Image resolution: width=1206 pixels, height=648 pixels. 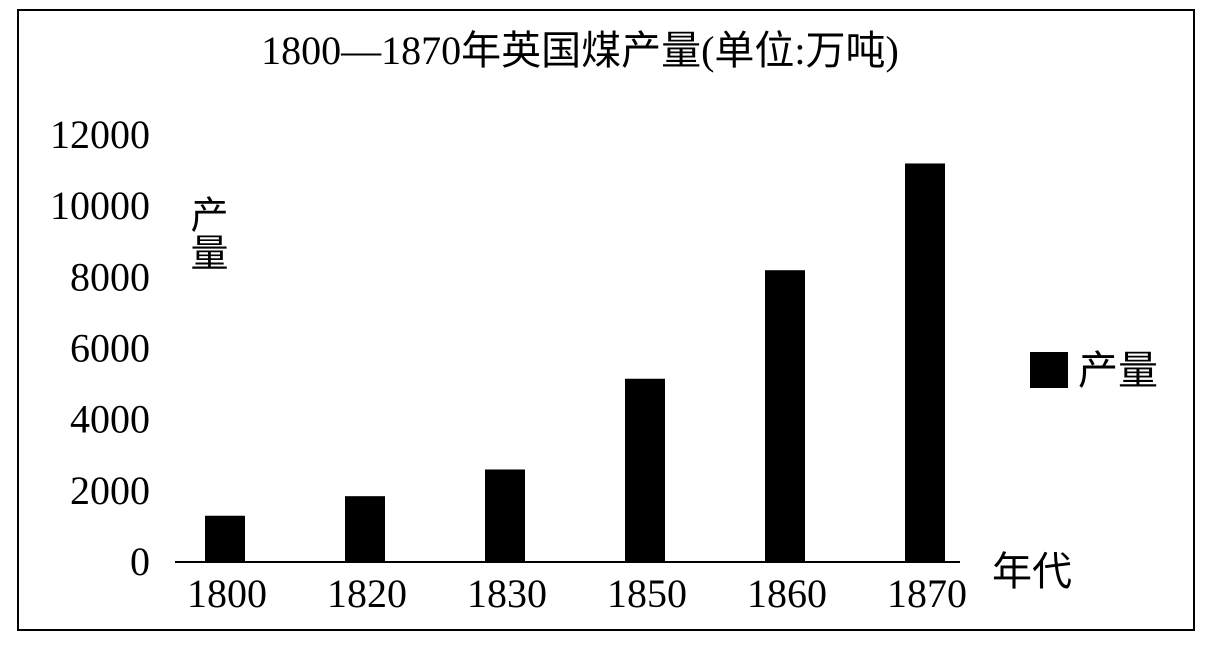 I want to click on y-tick-label: 12000, so click(x=100, y=134).